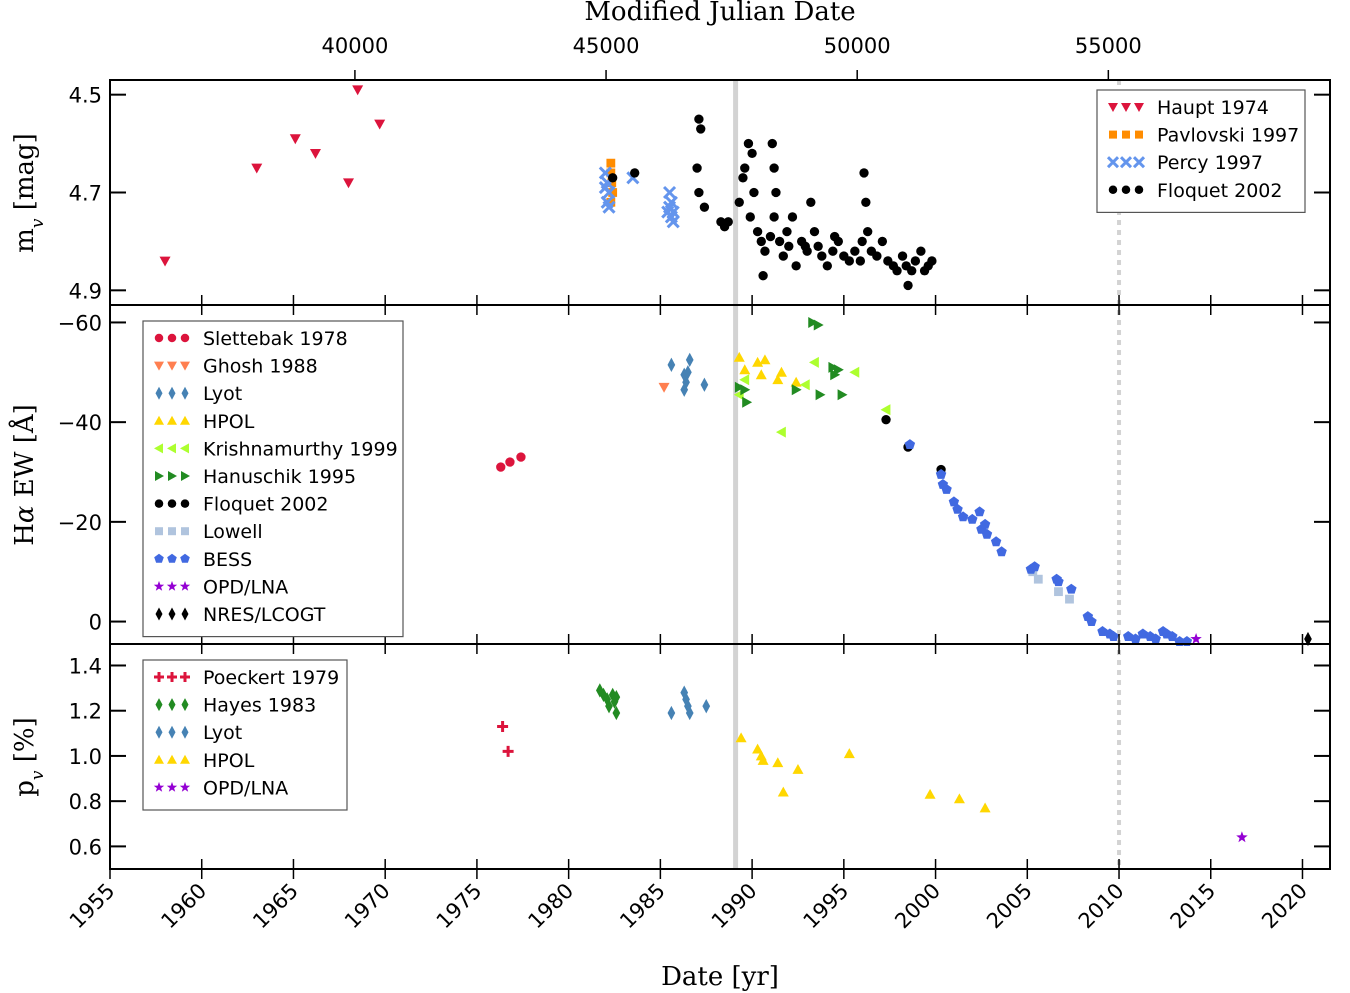  I want to click on data-point: Hanuschik 1995: 1989.7, -44, so click(747, 402).